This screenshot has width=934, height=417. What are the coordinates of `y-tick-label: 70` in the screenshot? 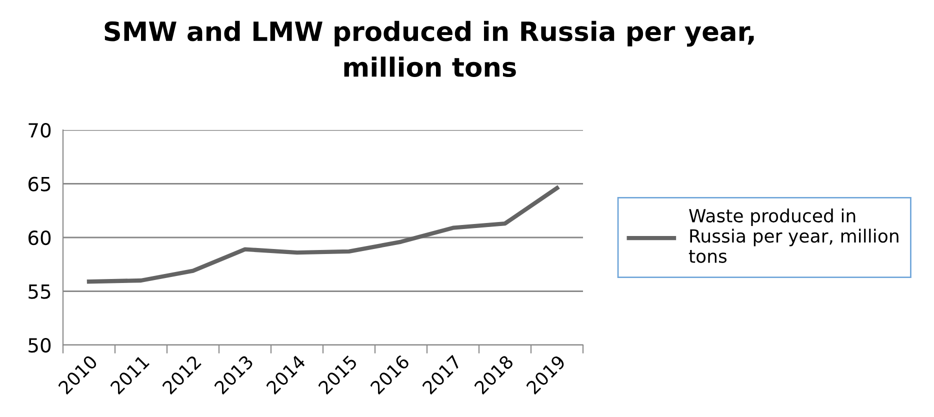 It's located at (39, 130).